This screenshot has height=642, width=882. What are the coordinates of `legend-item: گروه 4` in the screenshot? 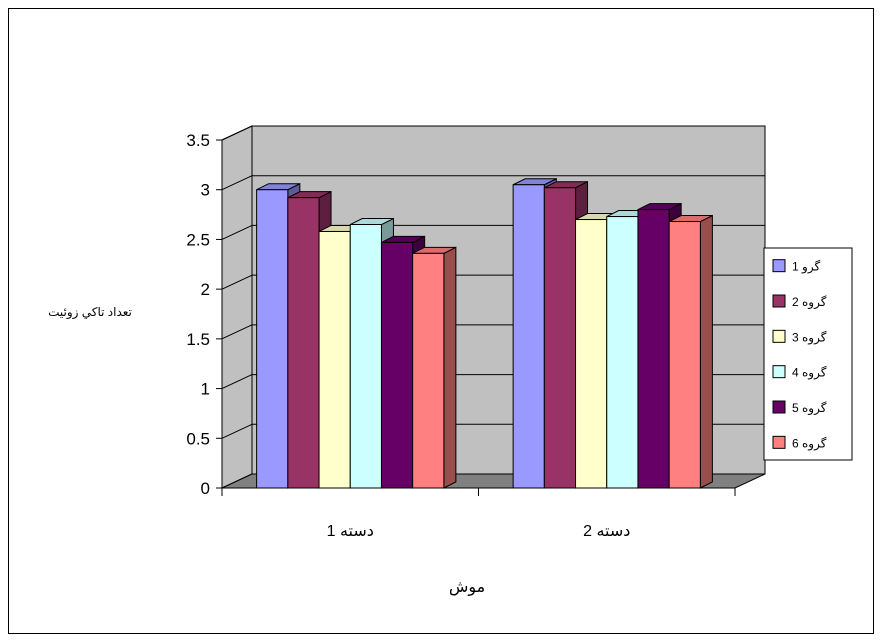 It's located at (799, 373).